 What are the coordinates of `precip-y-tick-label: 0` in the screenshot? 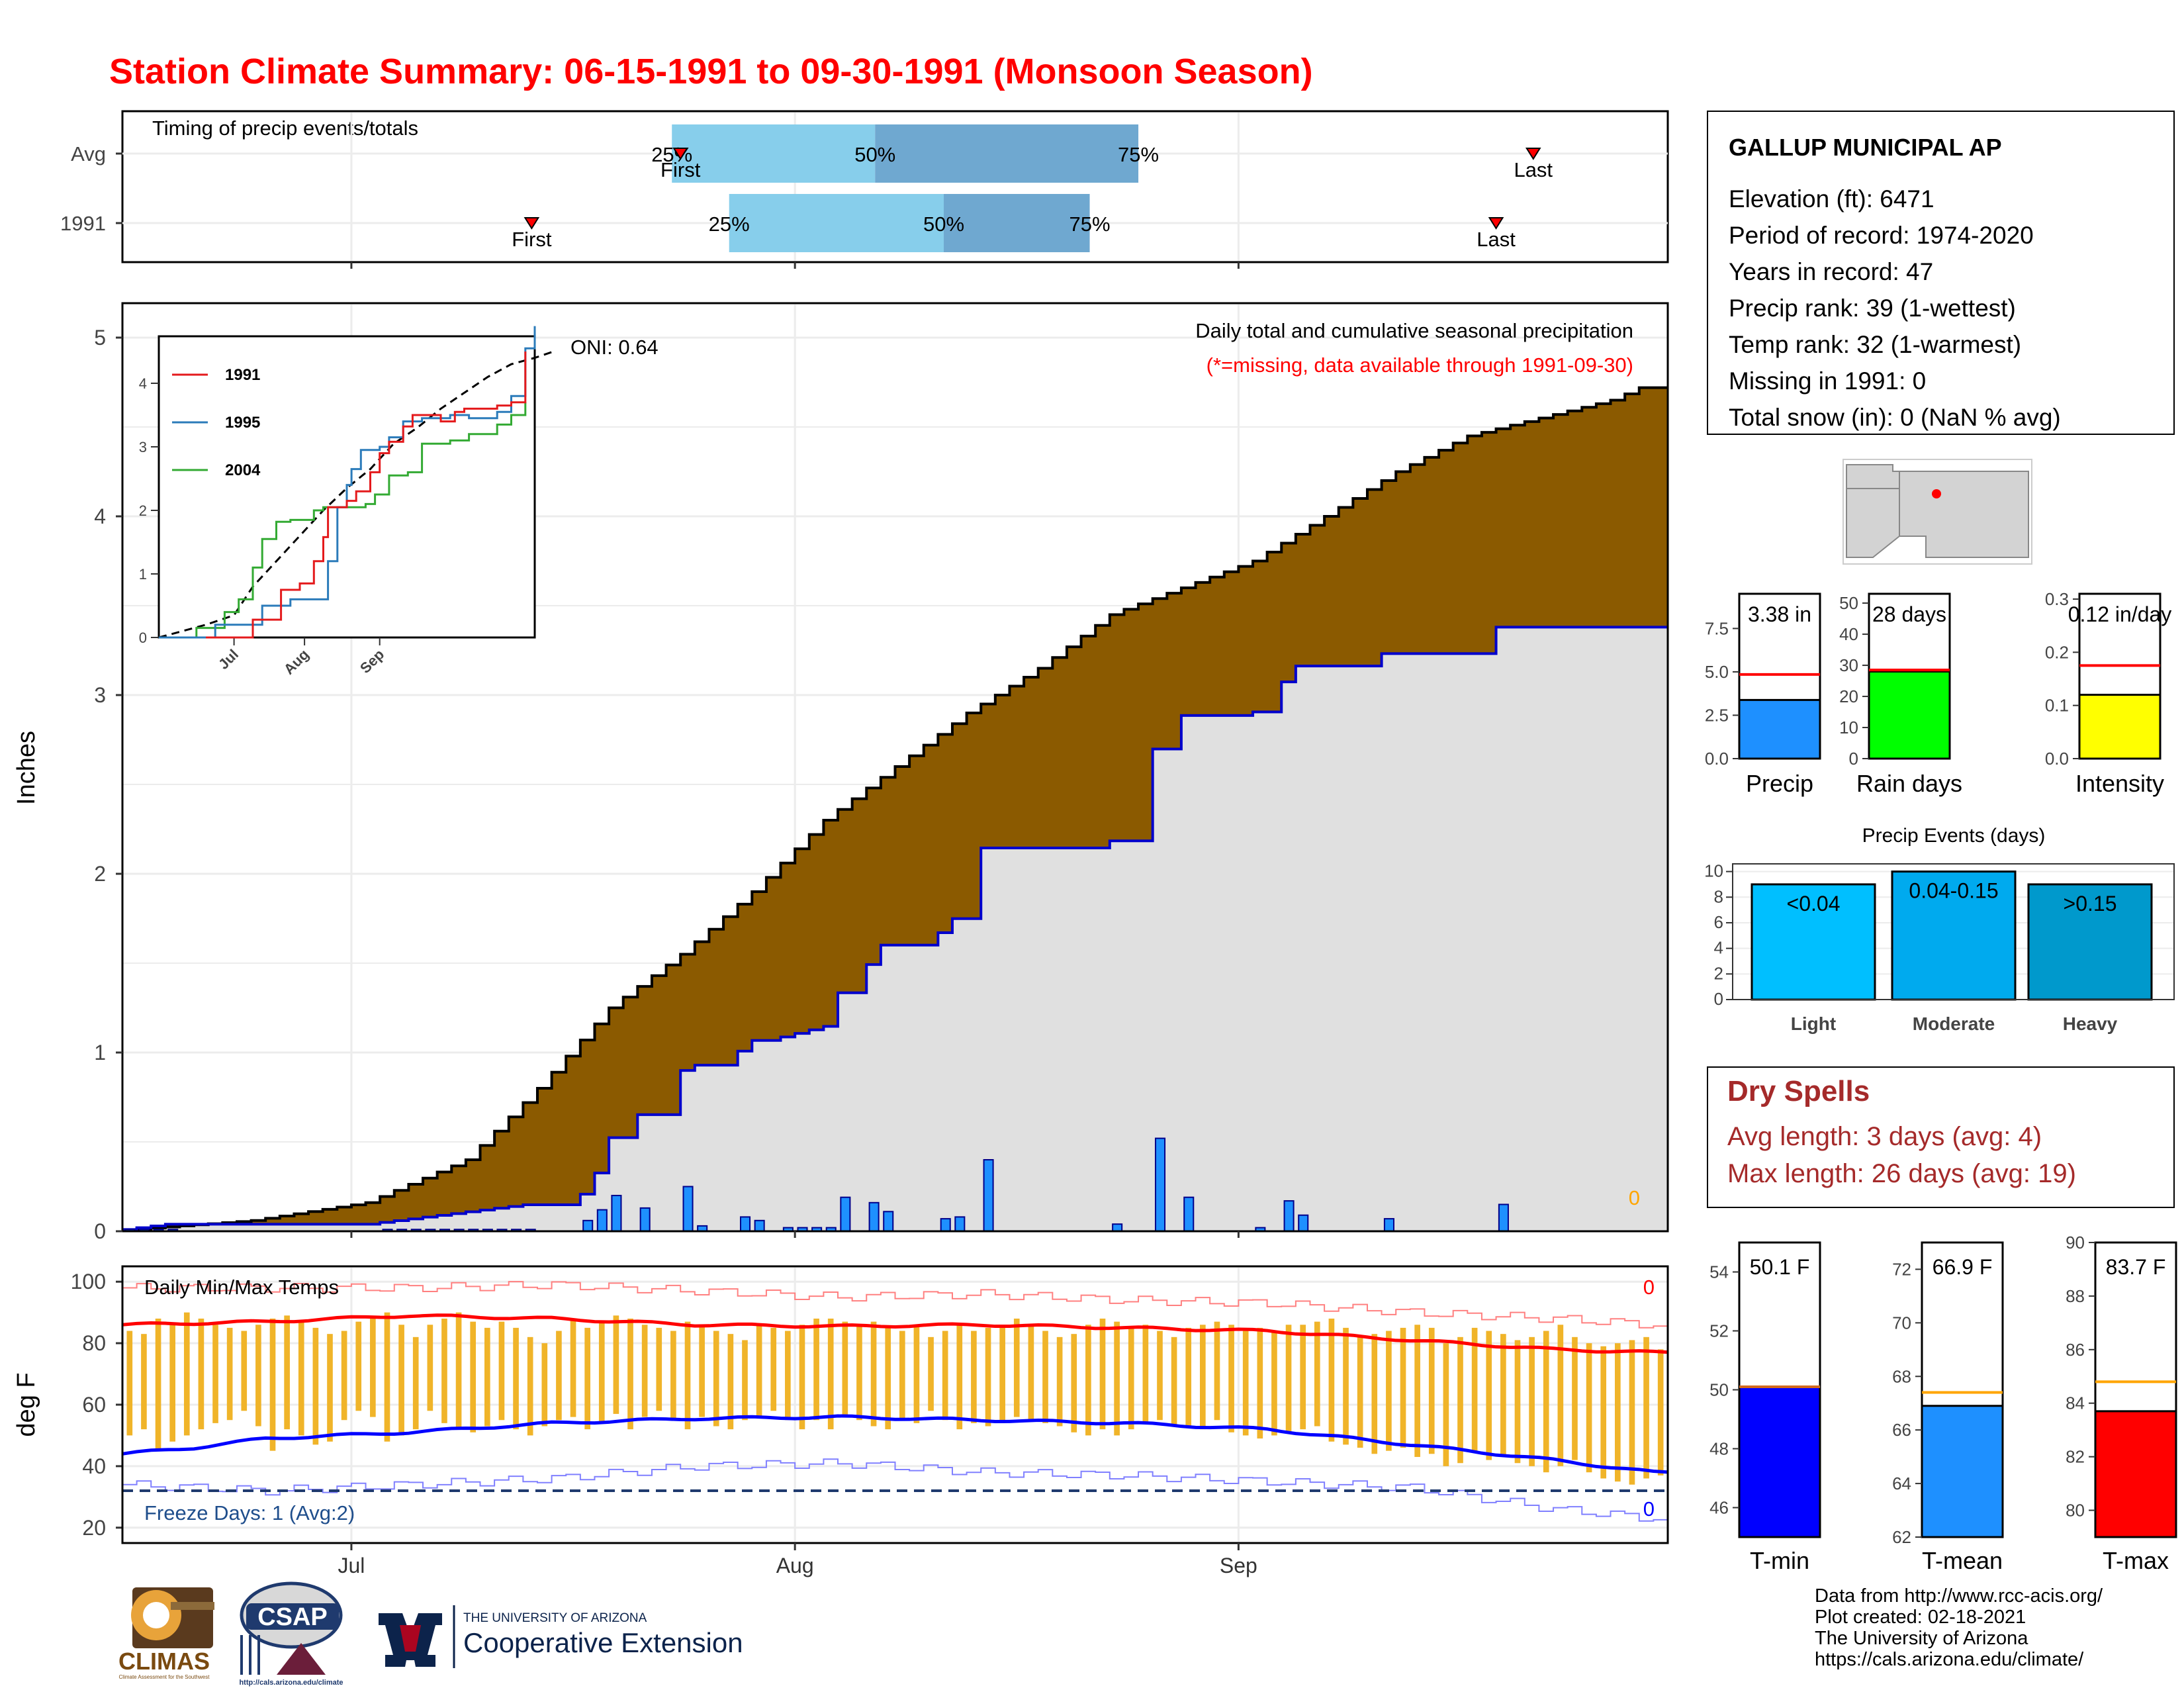 It's located at (100, 1231).